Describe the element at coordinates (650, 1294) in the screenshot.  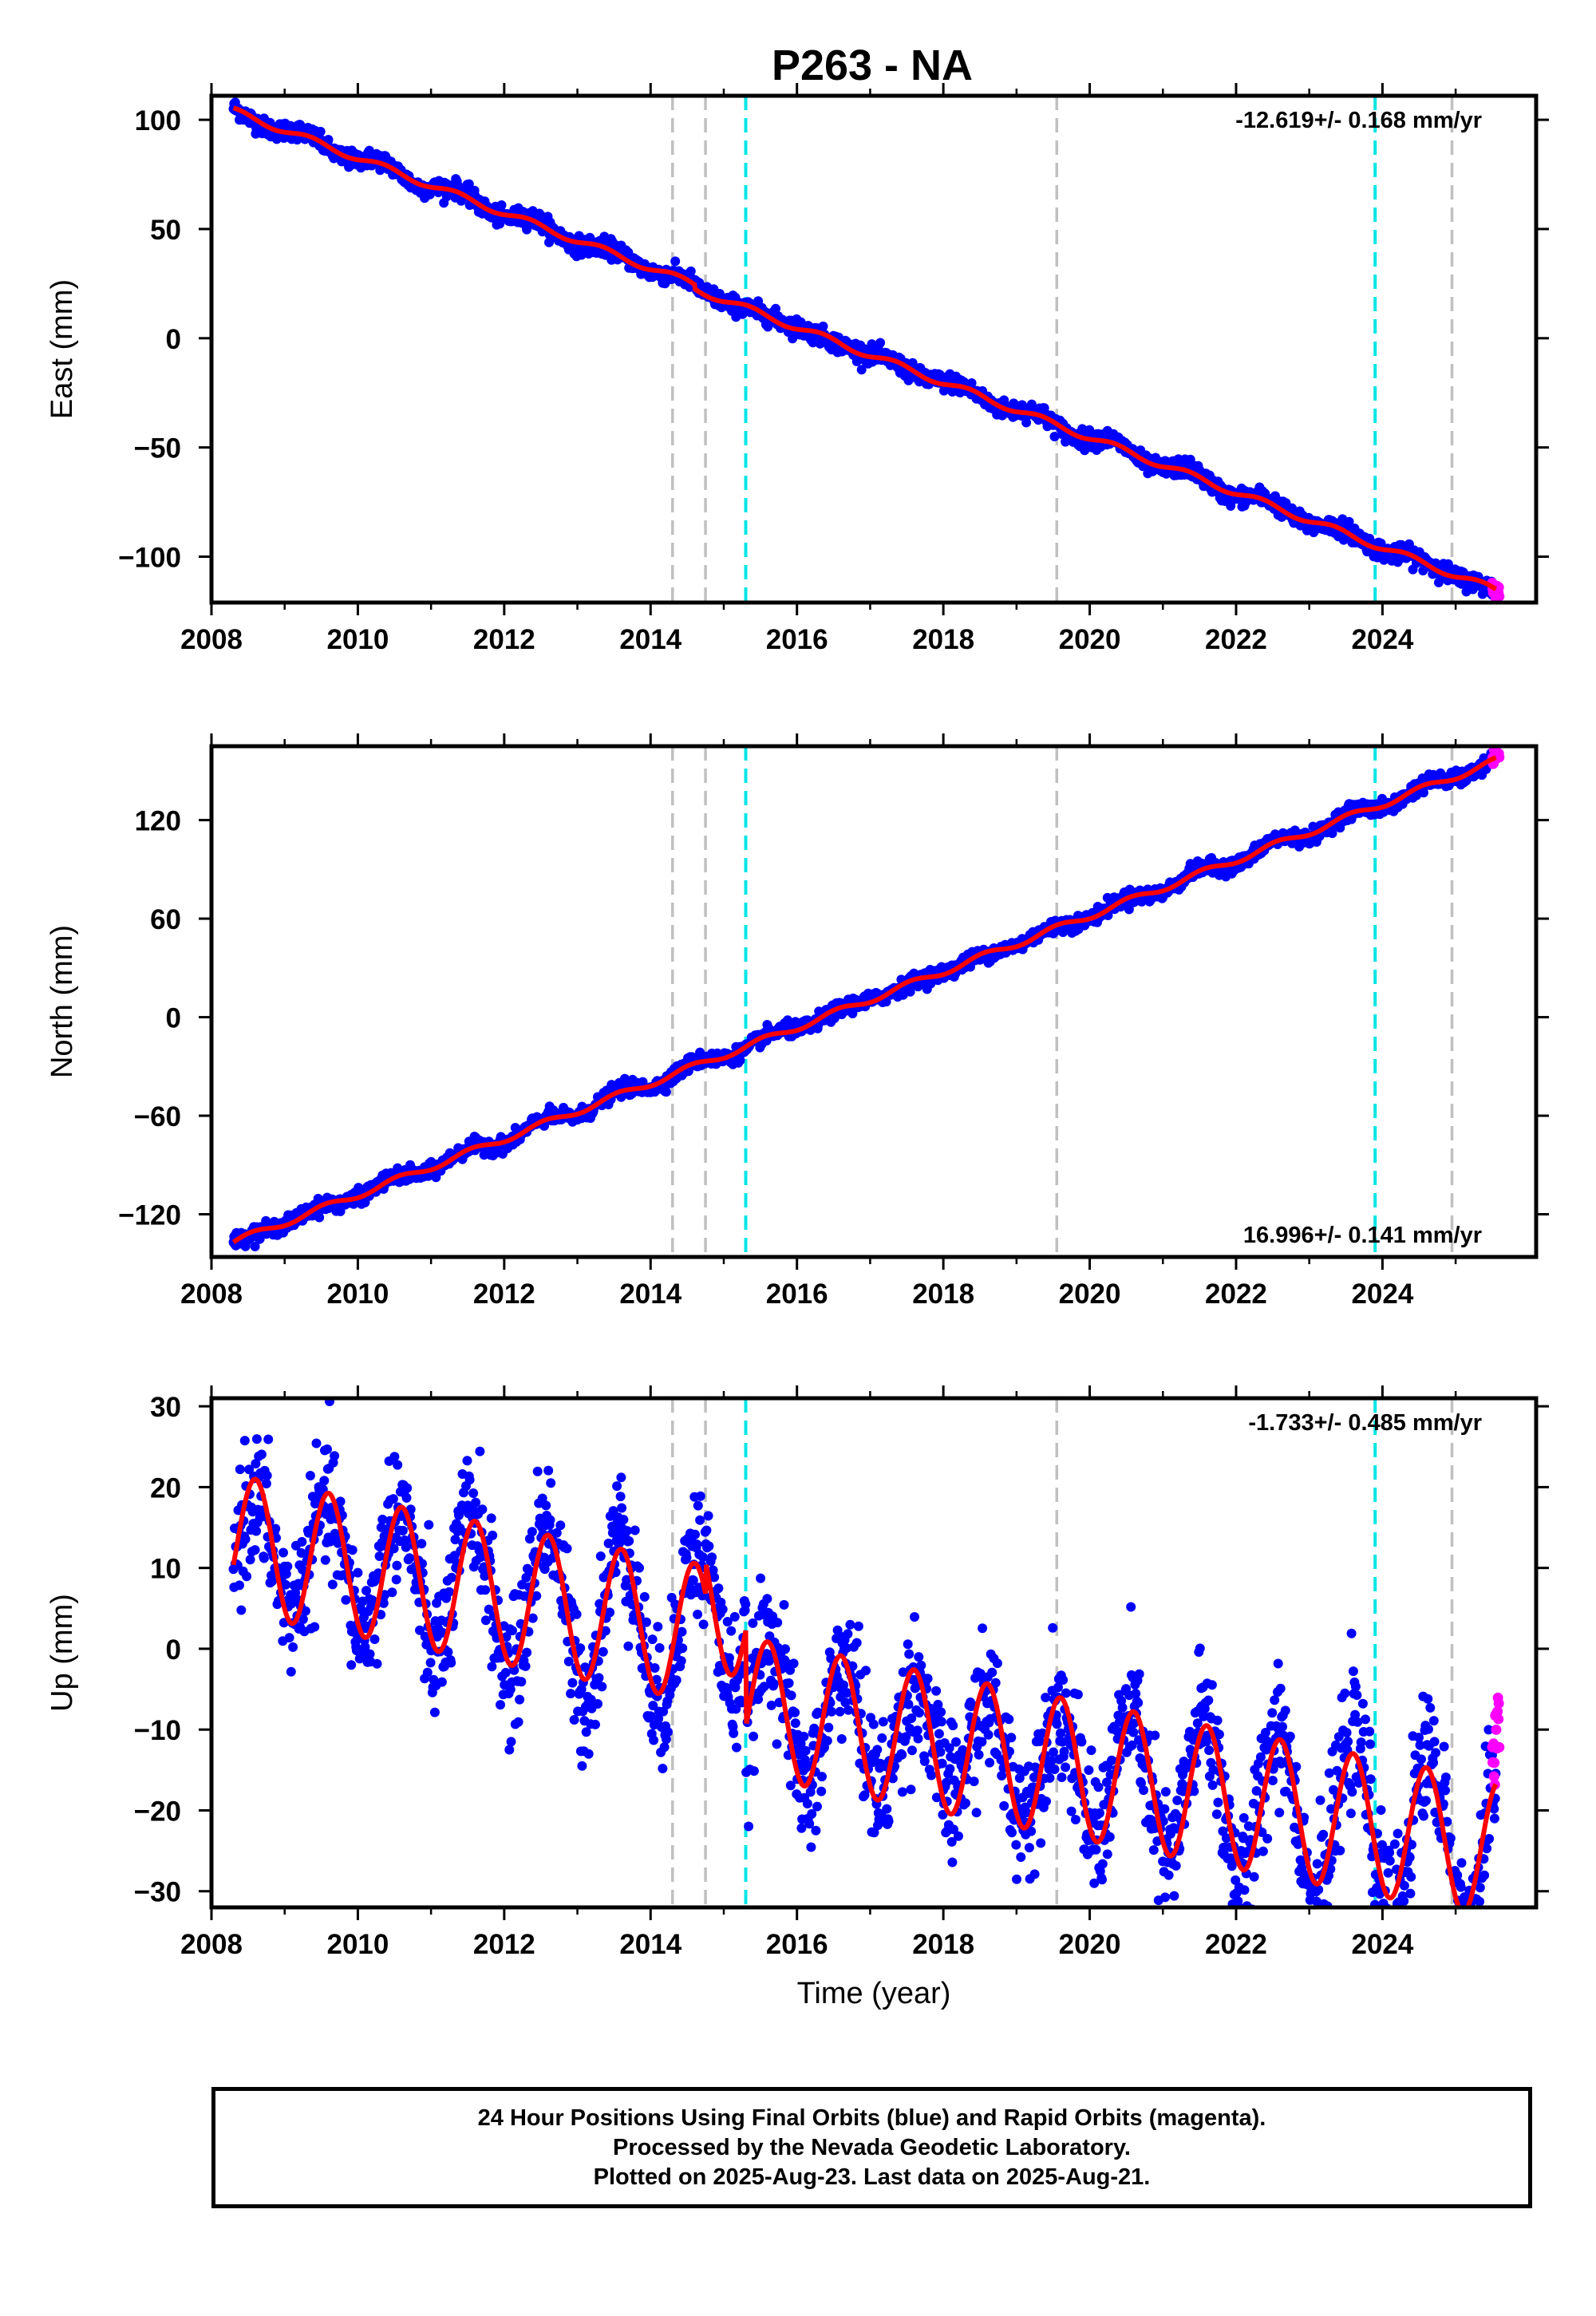
I see `x-tick-label: 2014` at that location.